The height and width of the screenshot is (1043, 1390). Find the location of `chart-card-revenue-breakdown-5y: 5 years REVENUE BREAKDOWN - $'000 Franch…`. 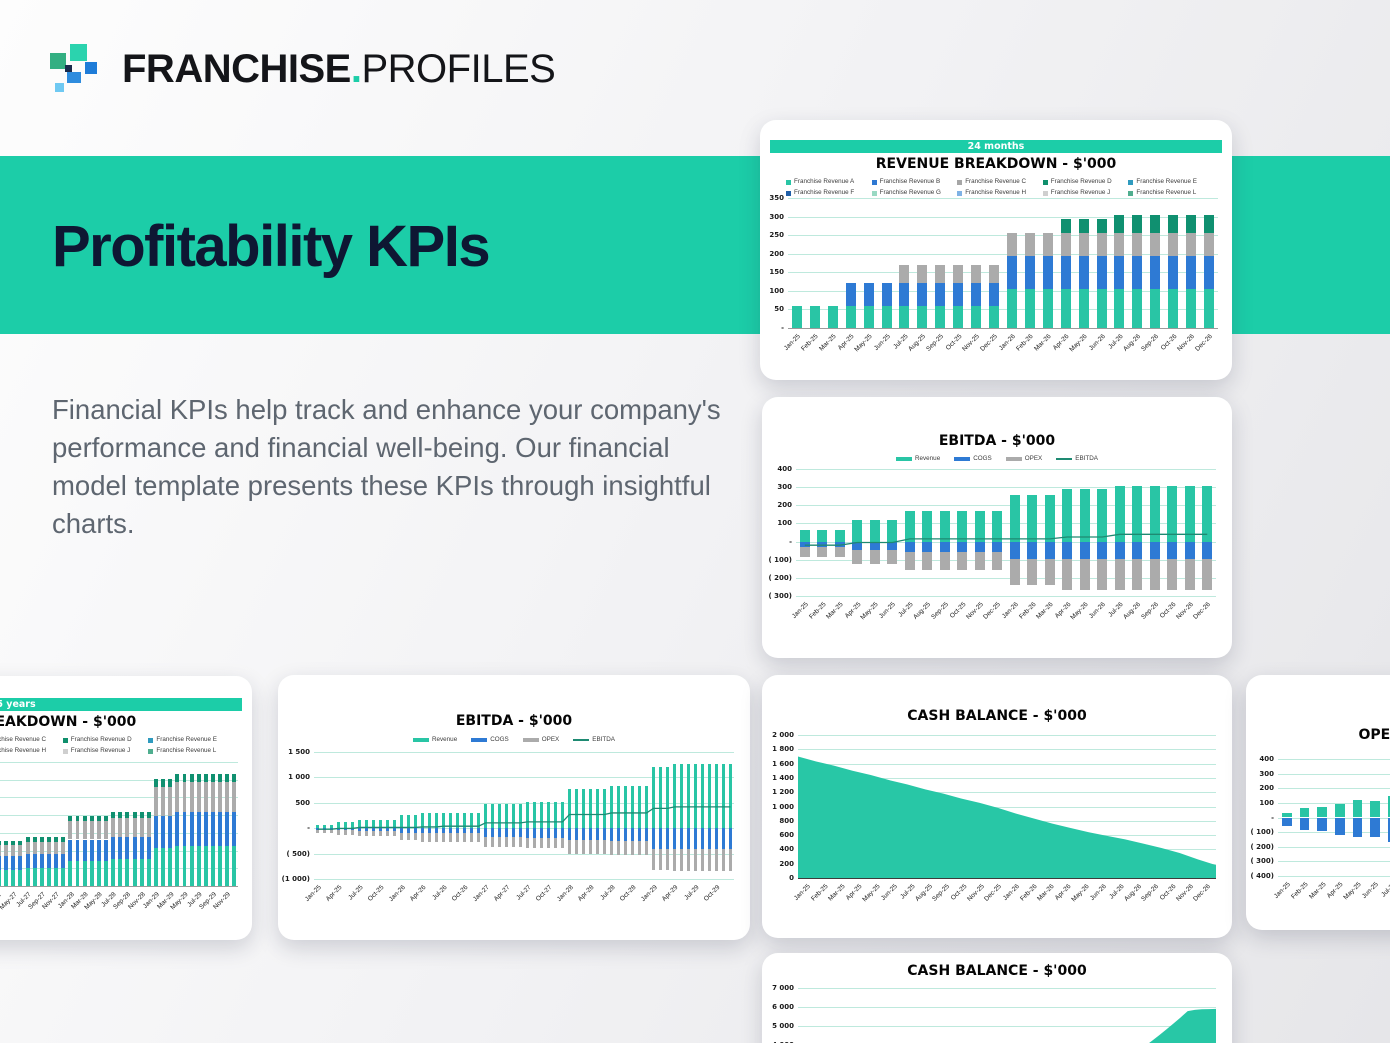

chart-card-revenue-breakdown-5y: 5 years REVENUE BREAKDOWN - $'000 Franch… is located at coordinates (126, 808).